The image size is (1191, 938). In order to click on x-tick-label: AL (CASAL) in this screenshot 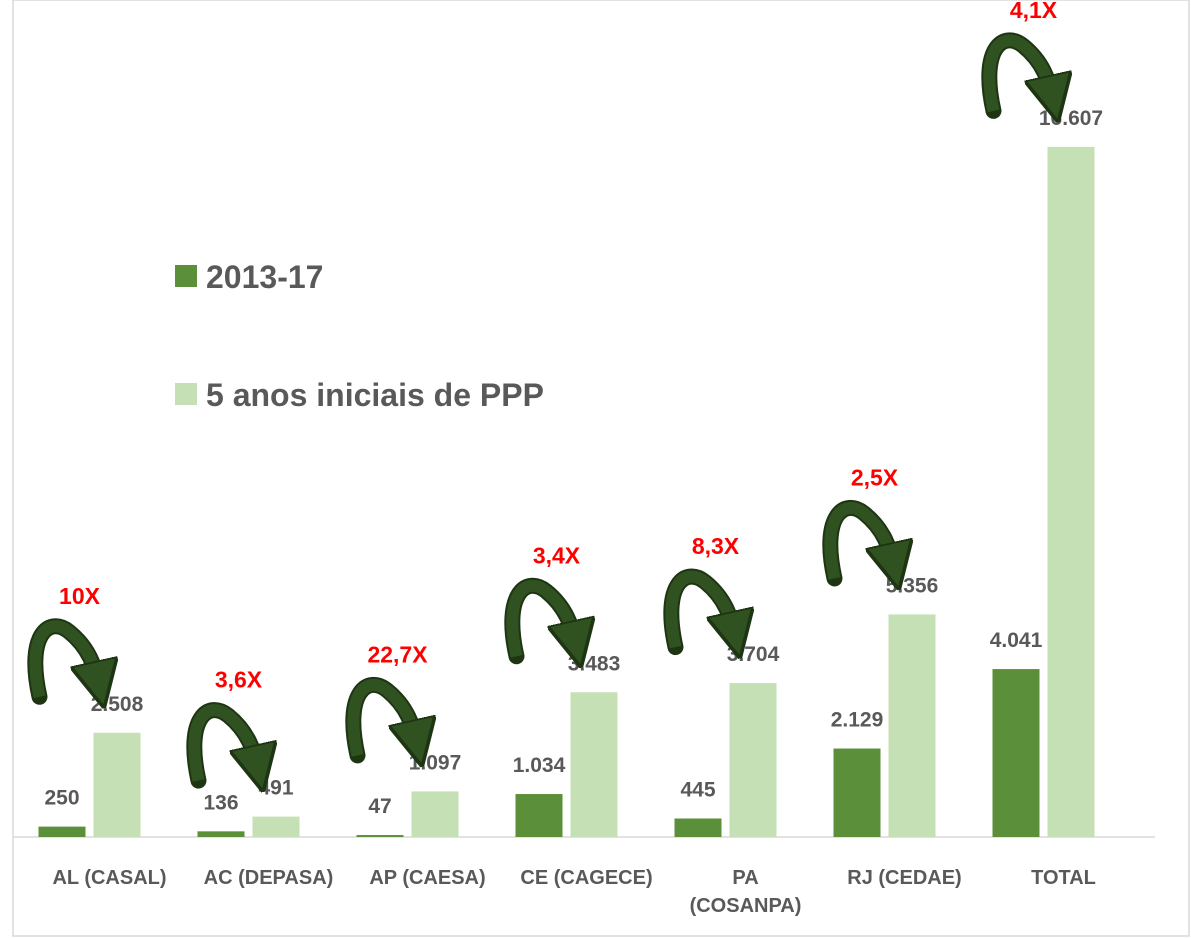, I will do `click(109, 878)`.